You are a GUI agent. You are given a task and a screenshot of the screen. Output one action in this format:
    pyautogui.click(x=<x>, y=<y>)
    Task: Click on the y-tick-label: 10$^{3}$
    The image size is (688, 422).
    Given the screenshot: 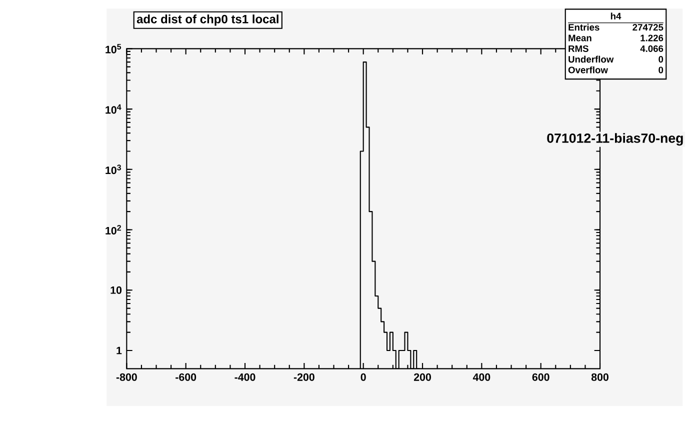 What is the action you would take?
    pyautogui.click(x=114, y=169)
    